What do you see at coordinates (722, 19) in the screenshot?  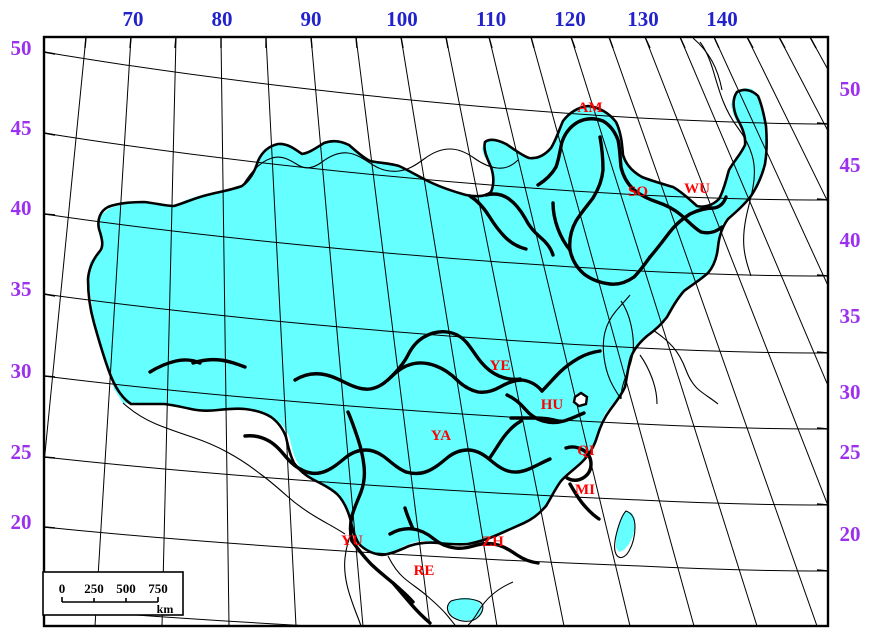 I see `lon-label-140: 140` at bounding box center [722, 19].